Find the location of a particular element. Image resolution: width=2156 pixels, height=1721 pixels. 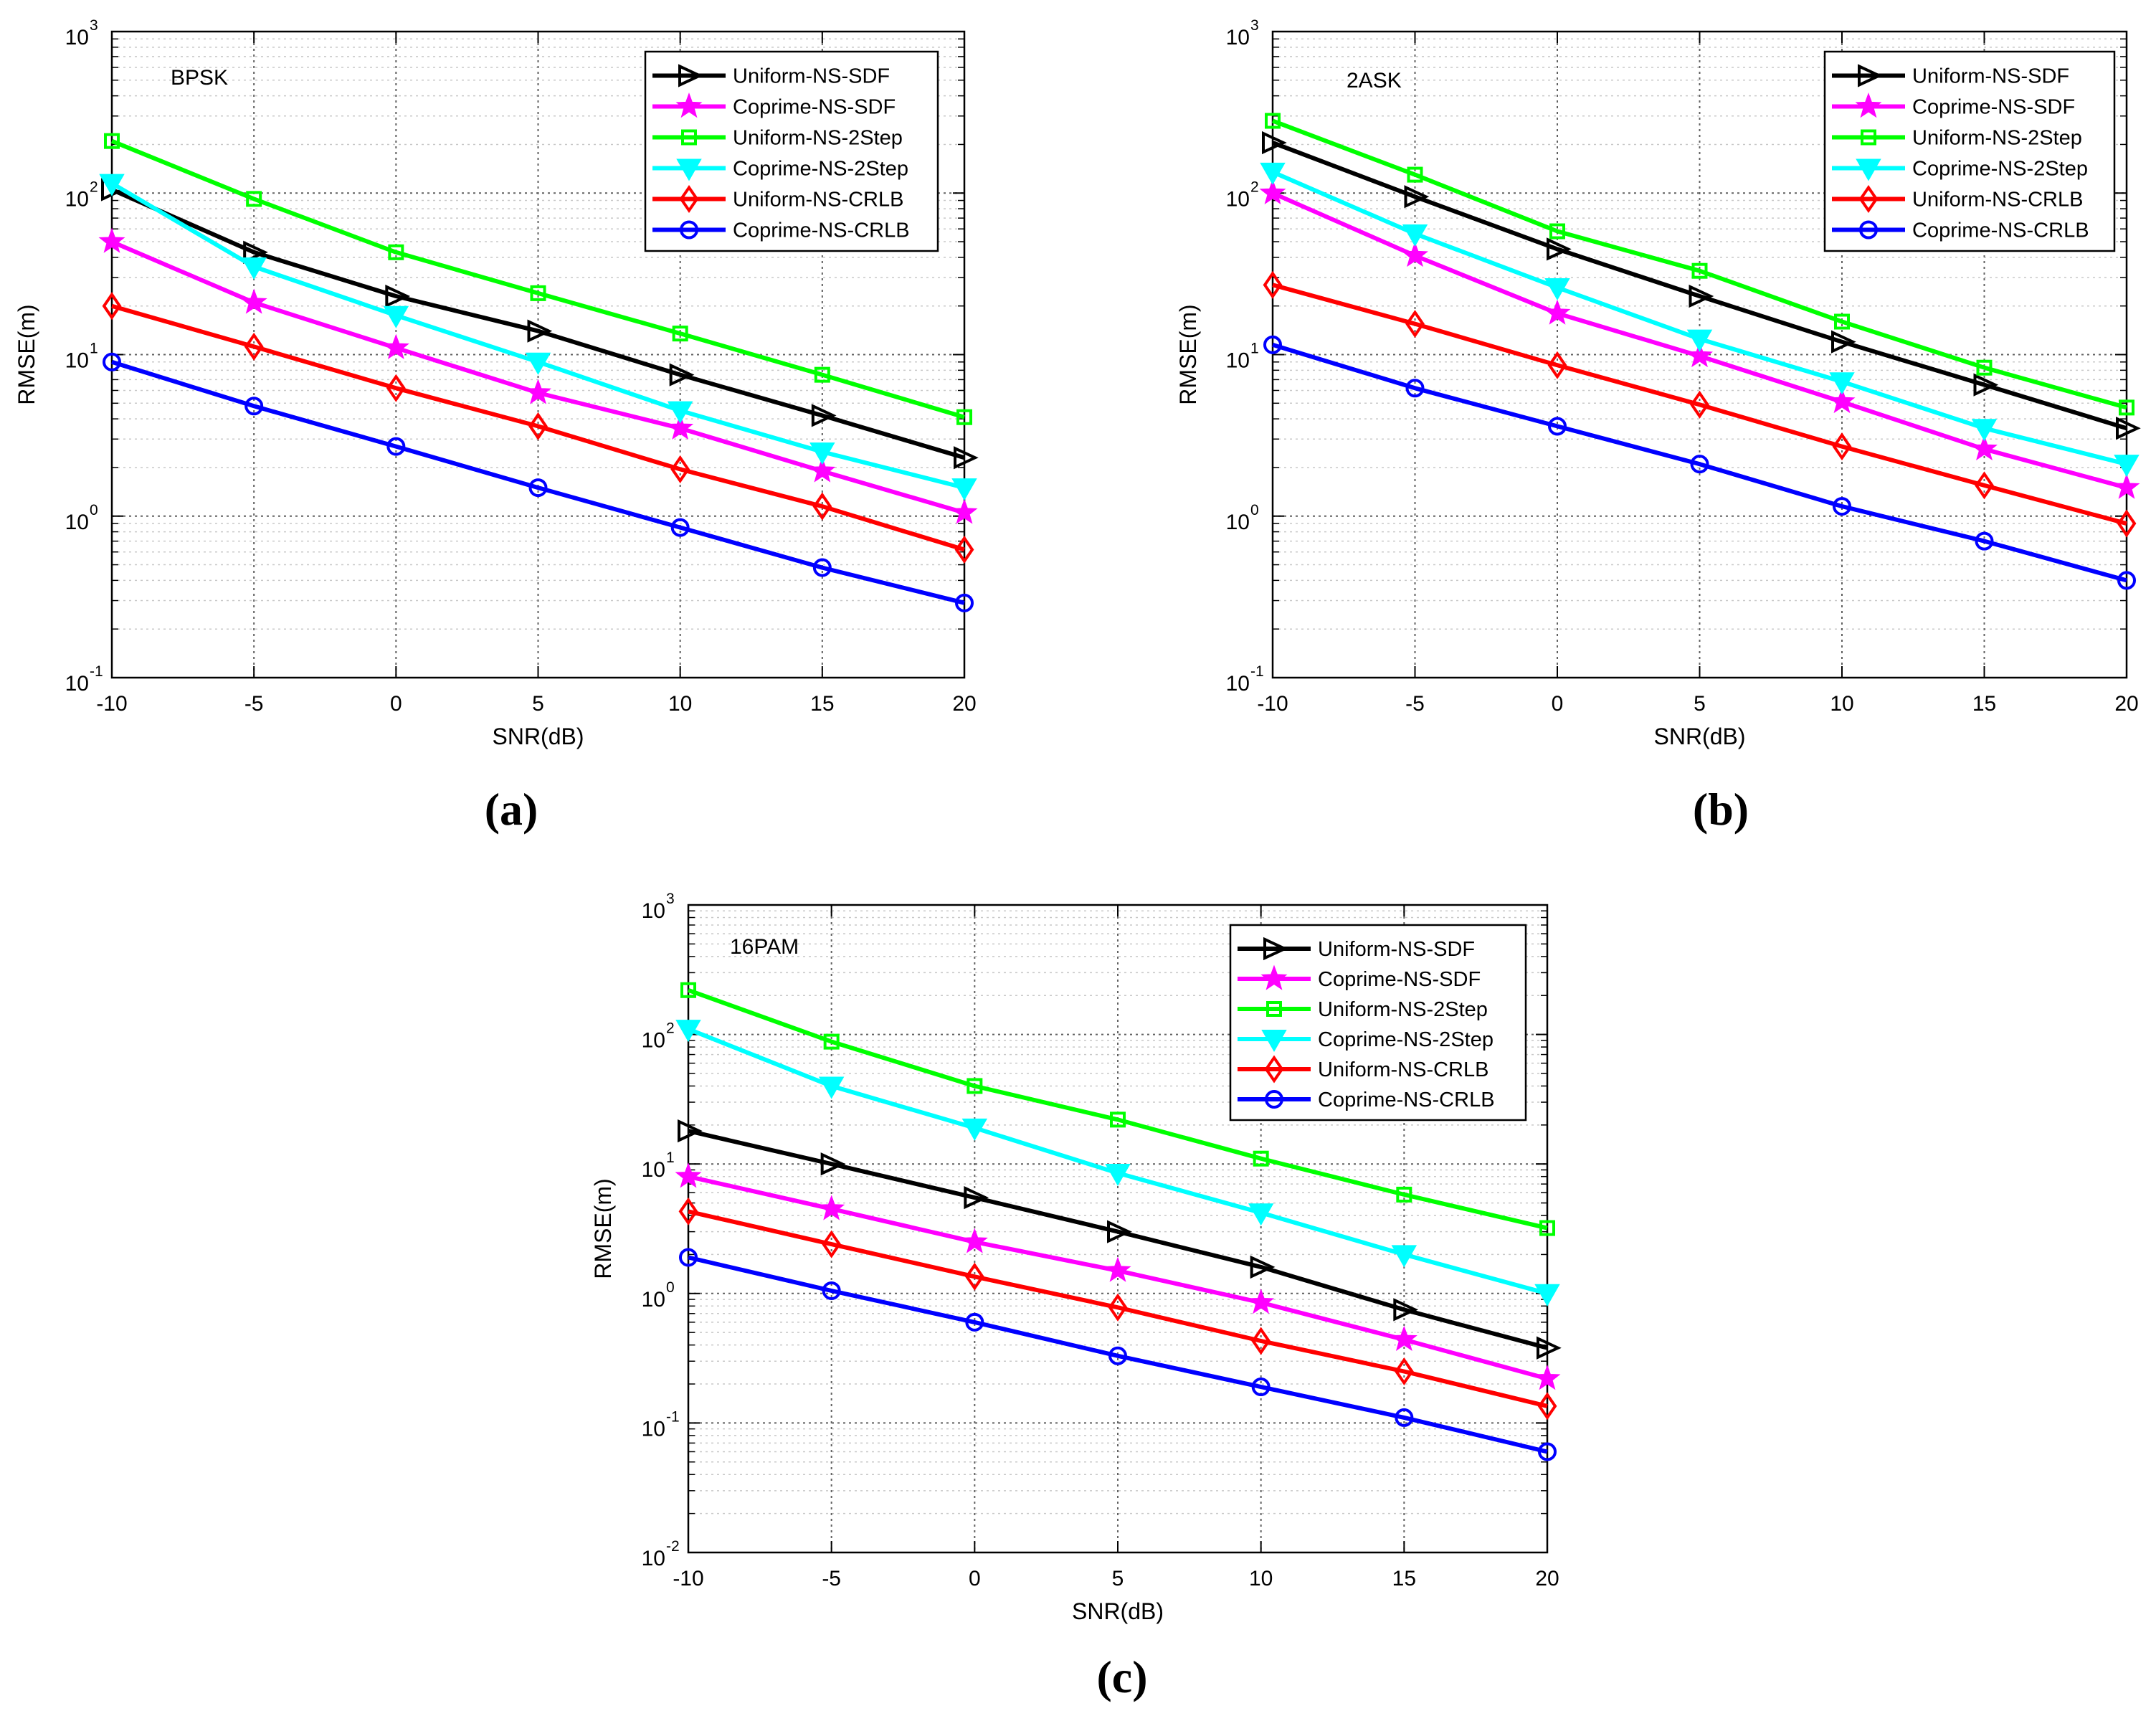

legend-label: Coprime-NS-SDF is located at coordinates (815, 107).